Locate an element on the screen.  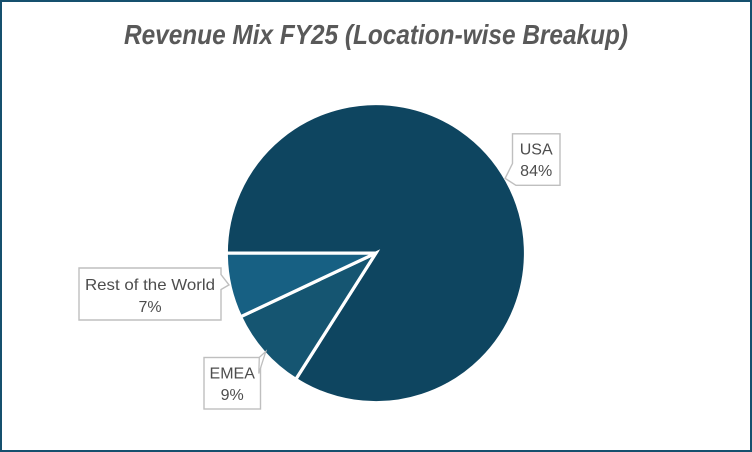
svg-text: 84% is located at coordinates (536, 171).